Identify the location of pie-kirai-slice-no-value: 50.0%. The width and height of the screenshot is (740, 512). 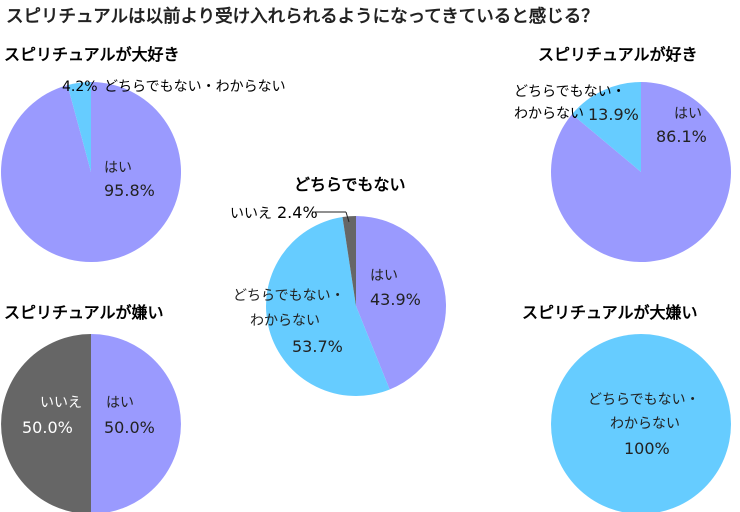
(47, 427).